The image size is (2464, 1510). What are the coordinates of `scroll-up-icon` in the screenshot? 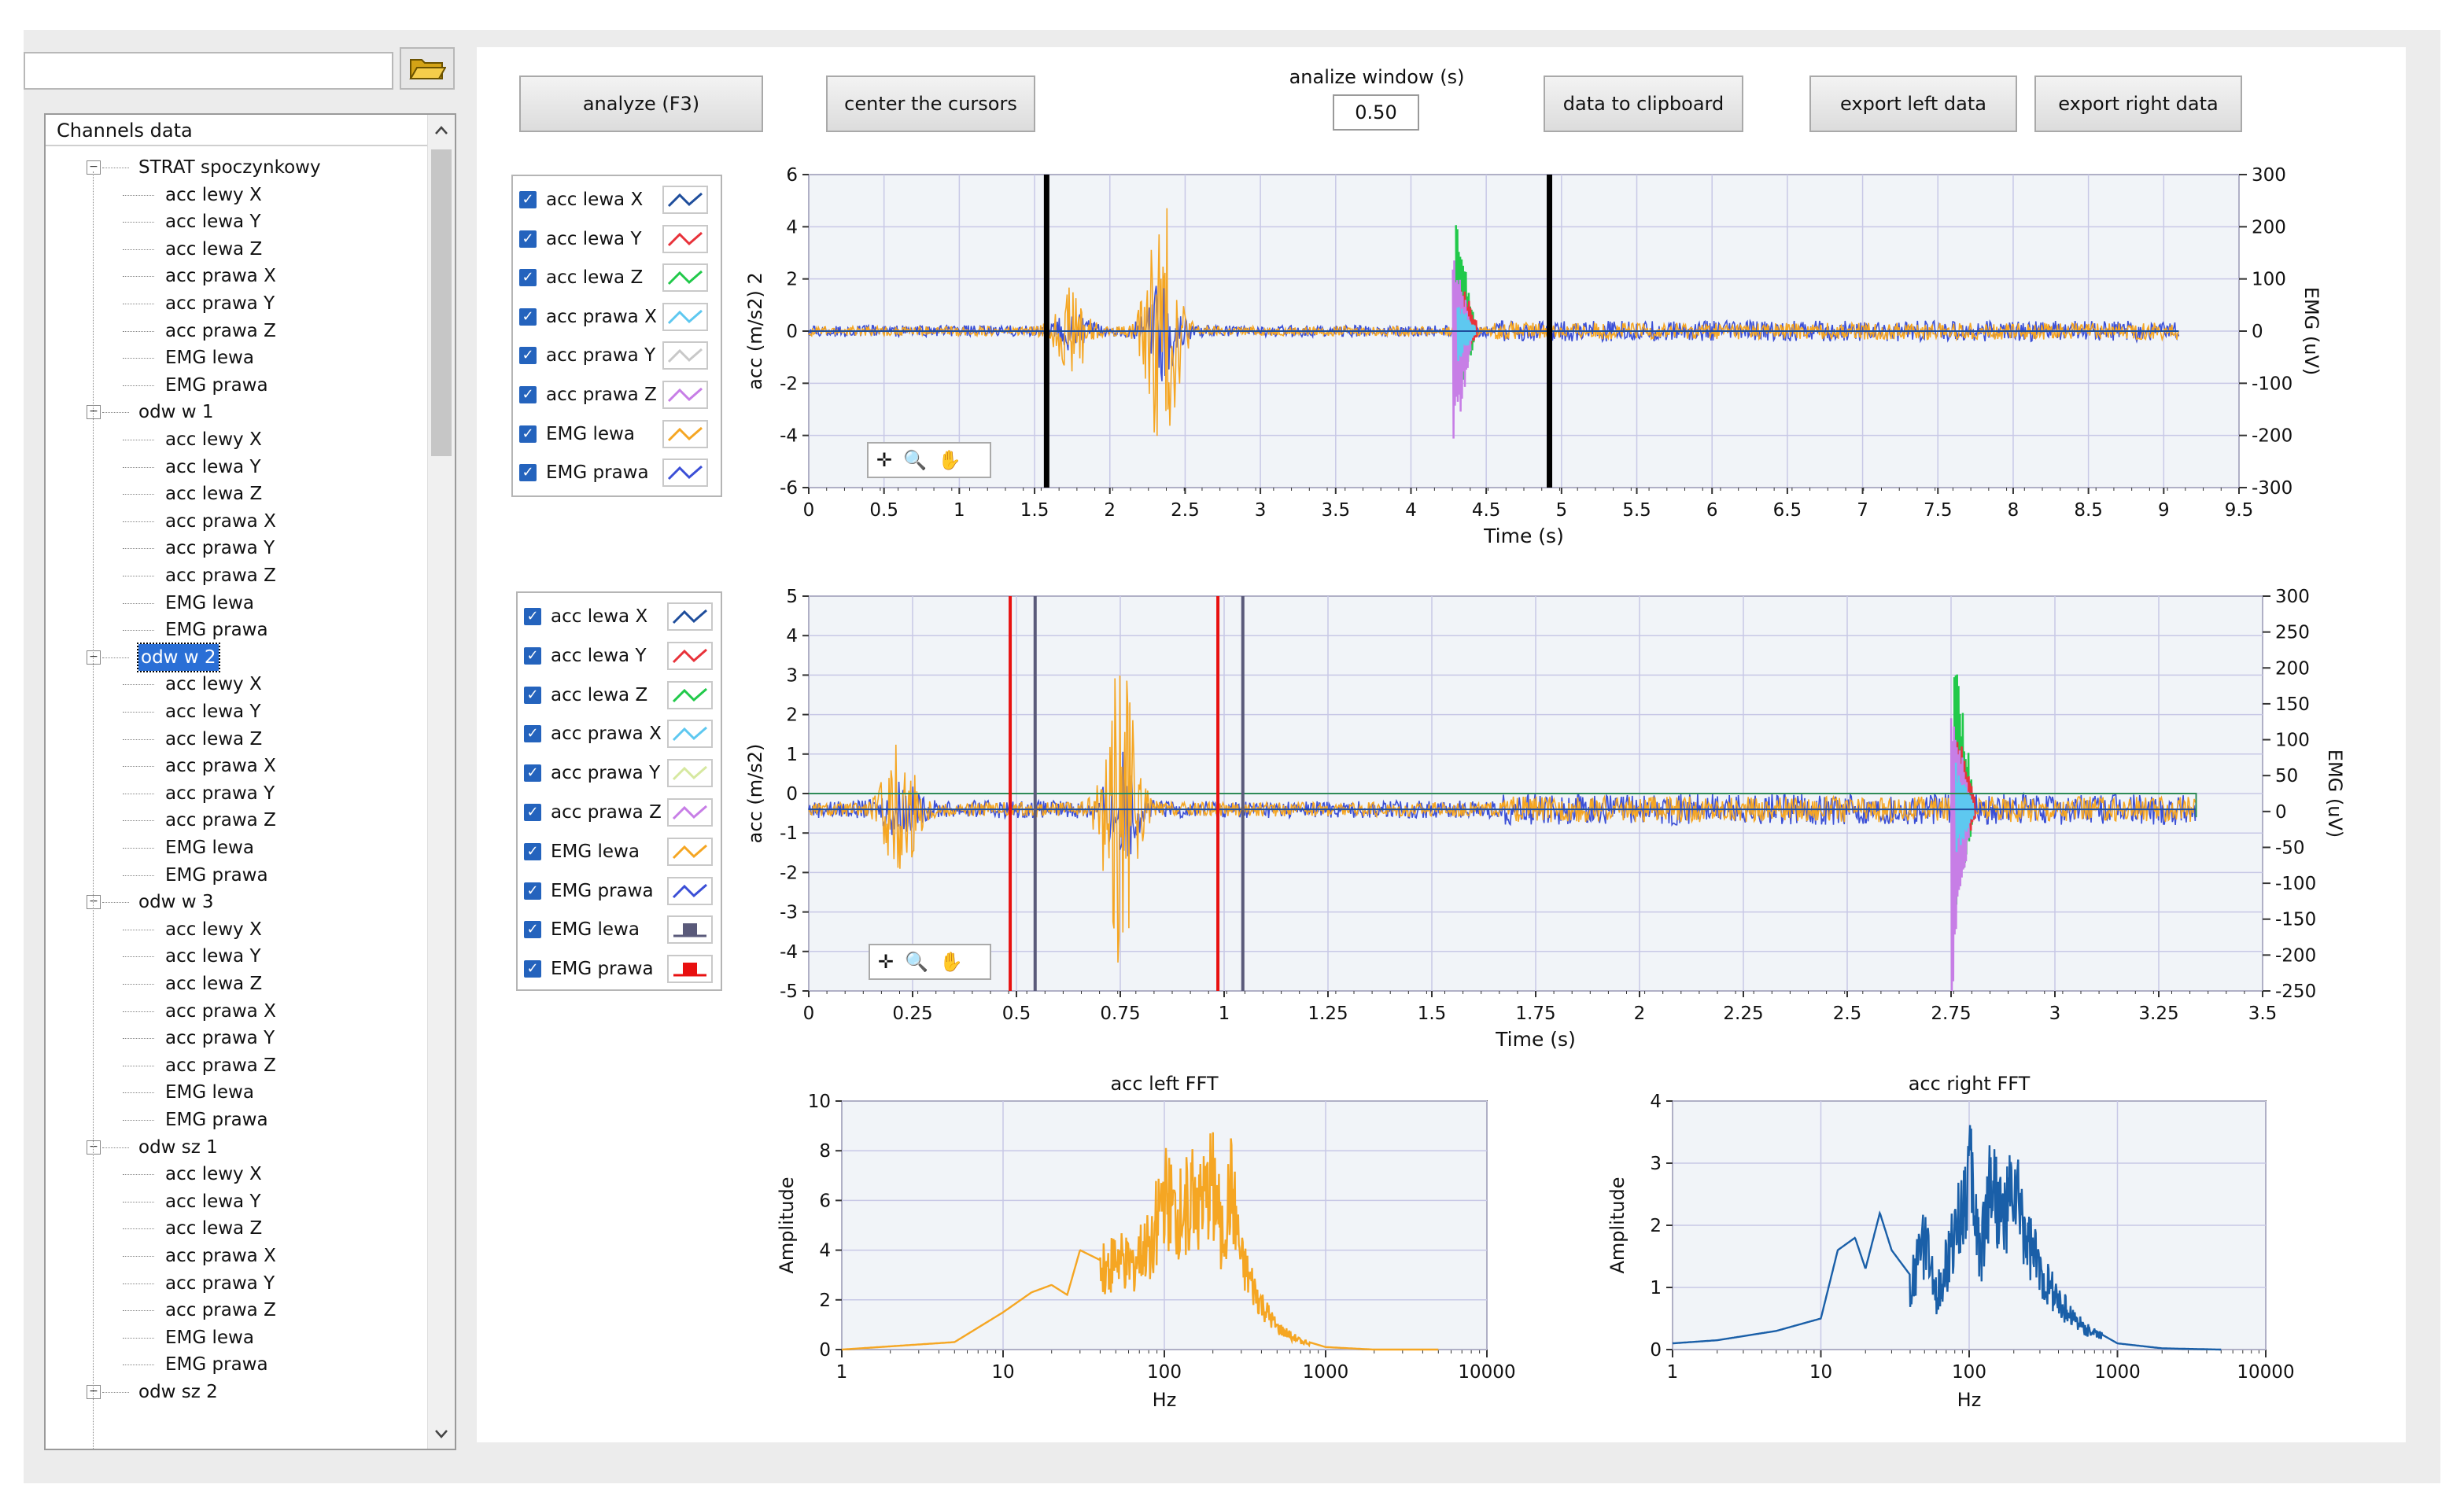 It's located at (441, 129).